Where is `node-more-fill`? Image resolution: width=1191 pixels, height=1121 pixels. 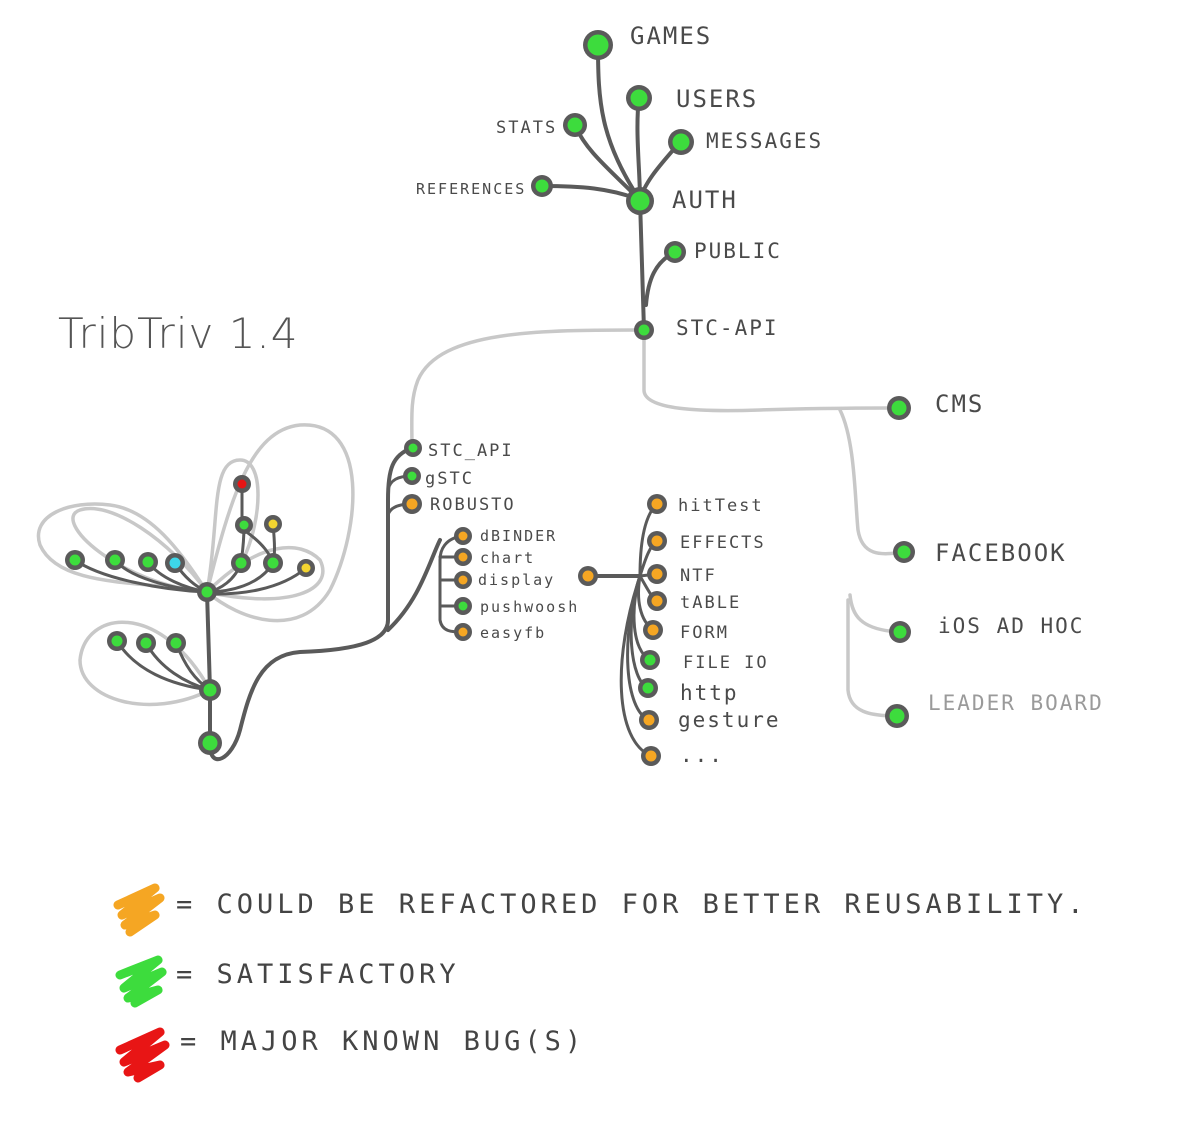 node-more-fill is located at coordinates (651, 756).